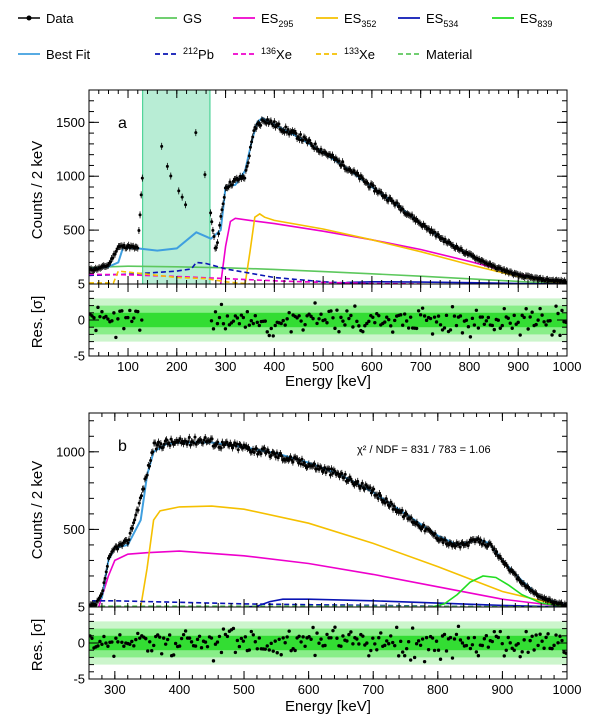 The width and height of the screenshot is (598, 721). I want to click on legend-entry: ES534, so click(428, 20).